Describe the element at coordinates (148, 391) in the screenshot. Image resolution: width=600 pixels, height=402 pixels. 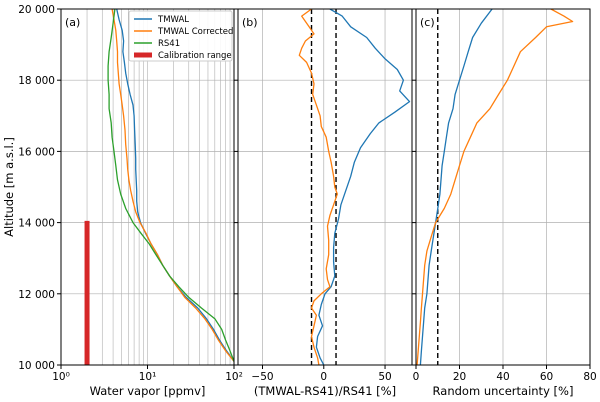
I see `panel-a-xlabel: Water vapor [ppmv]` at that location.